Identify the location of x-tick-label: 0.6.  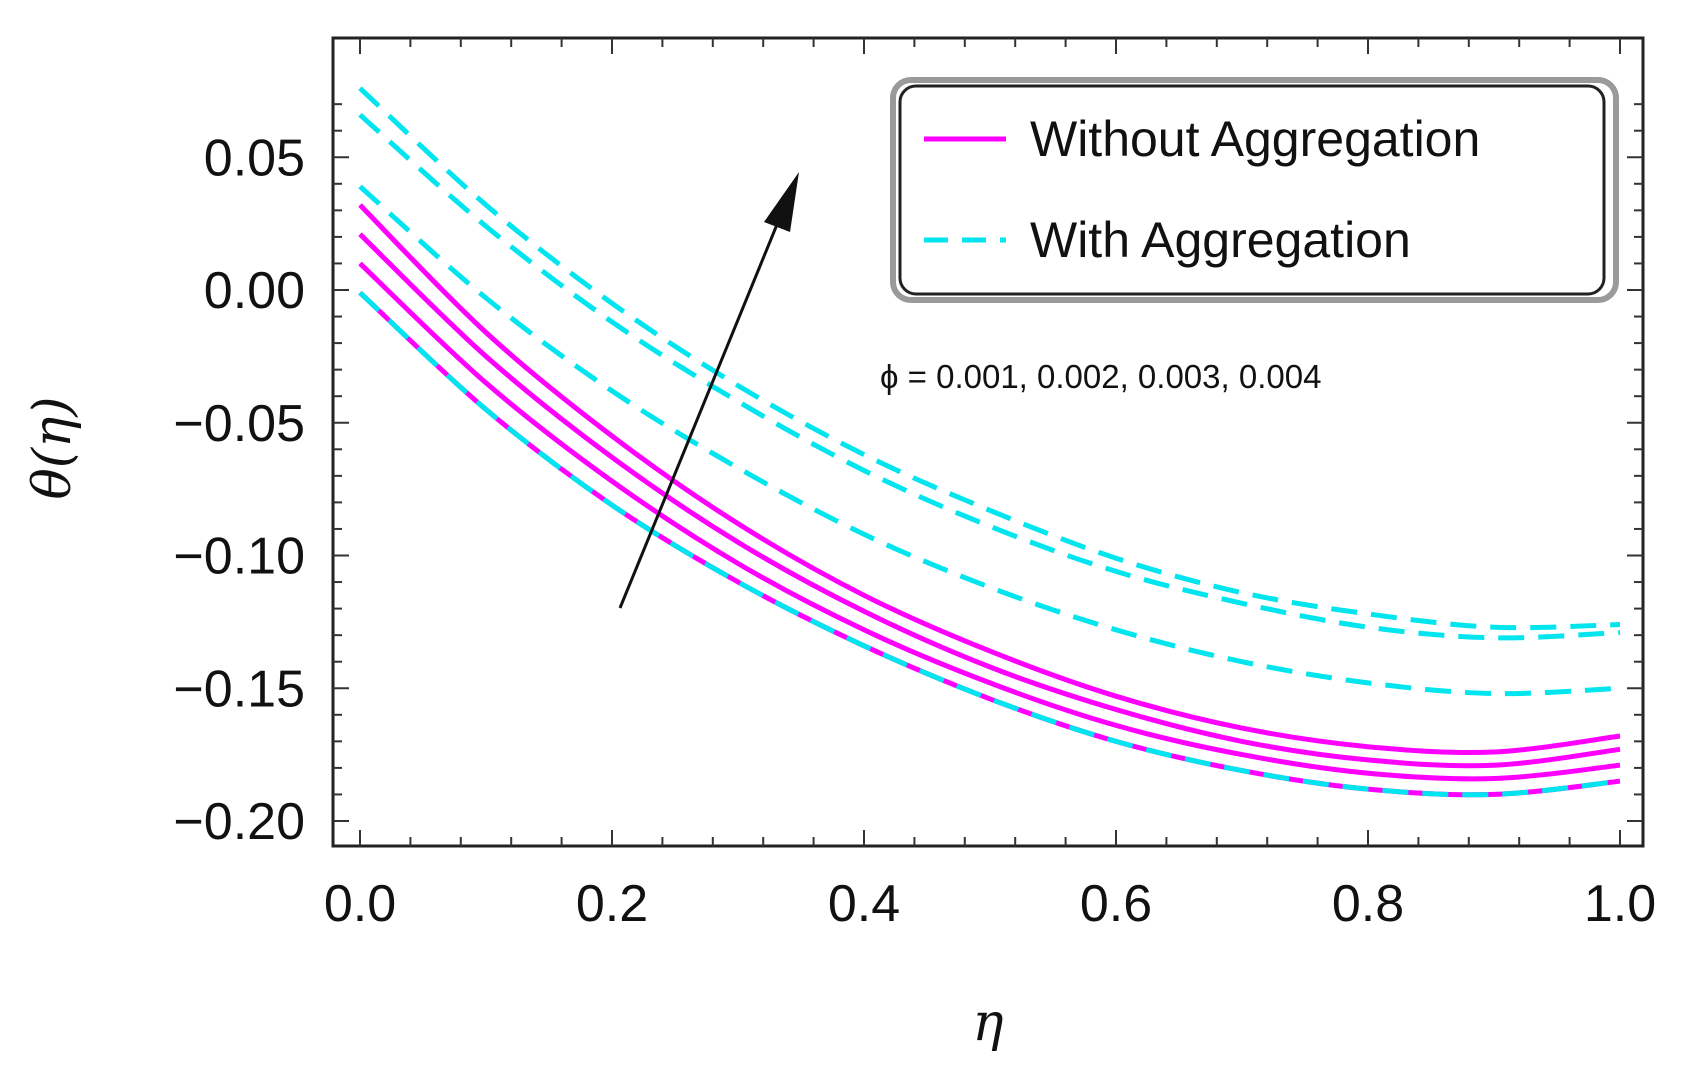
(1116, 904).